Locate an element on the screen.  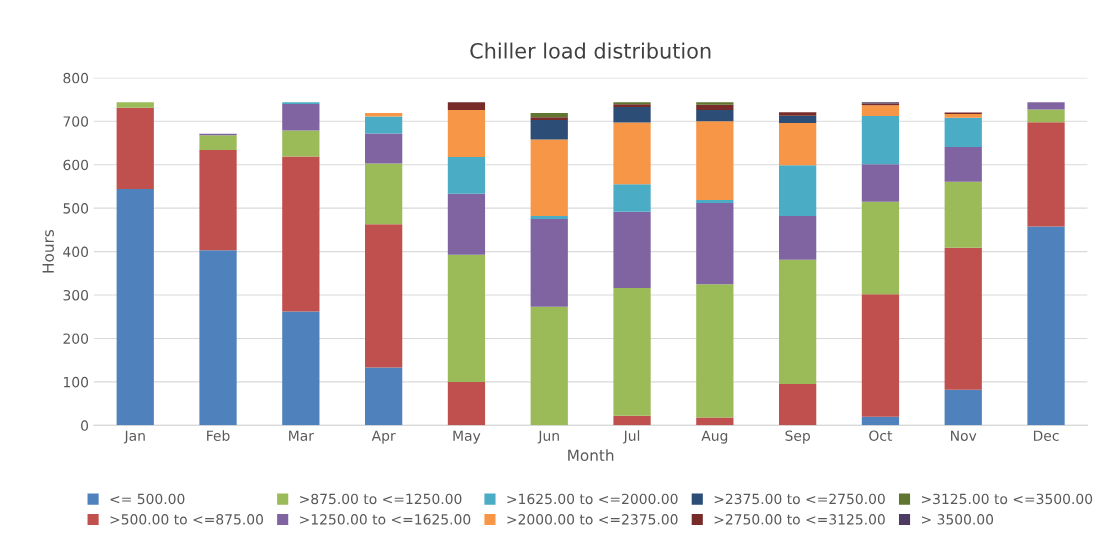
x-tick-label: Sep is located at coordinates (797, 437).